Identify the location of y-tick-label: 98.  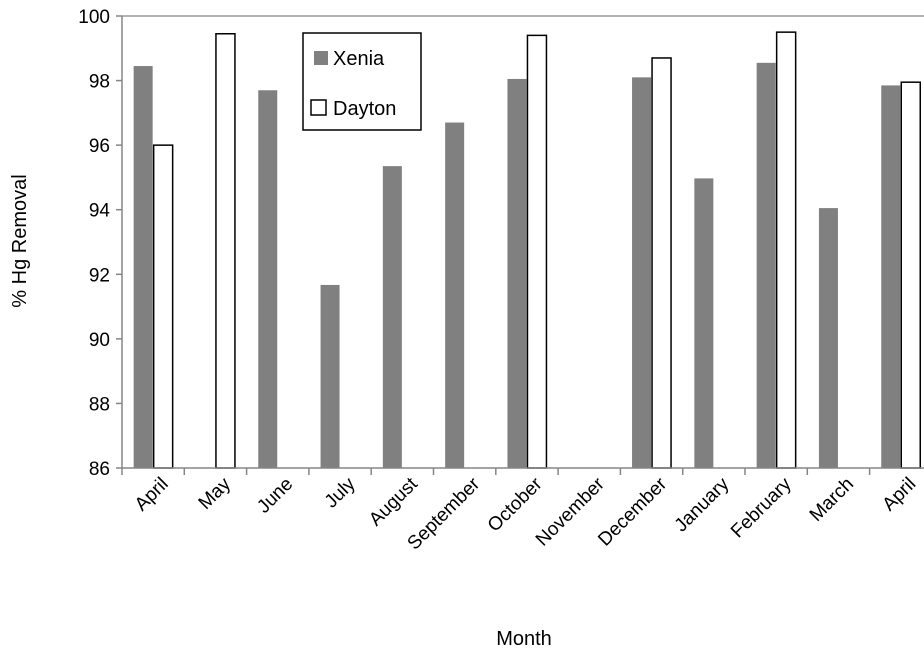
(99, 82).